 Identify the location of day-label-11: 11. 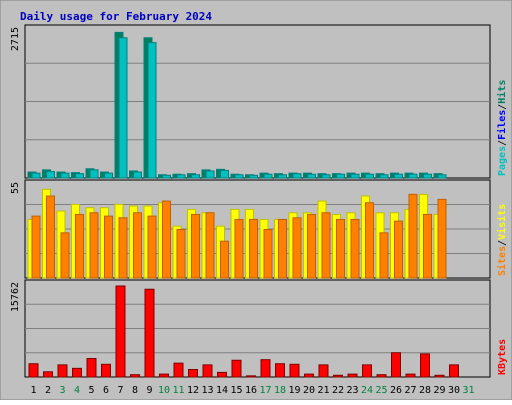
(178, 390).